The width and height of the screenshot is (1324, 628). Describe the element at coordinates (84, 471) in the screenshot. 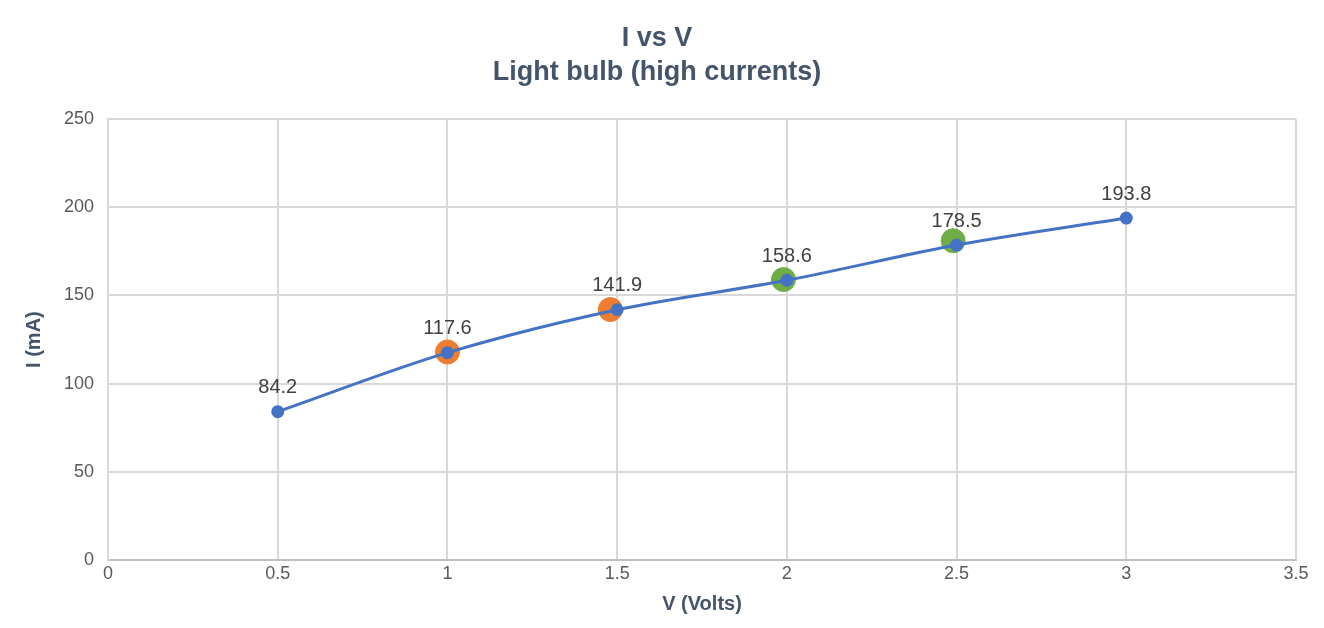

I see `y-tick-label: 50` at that location.